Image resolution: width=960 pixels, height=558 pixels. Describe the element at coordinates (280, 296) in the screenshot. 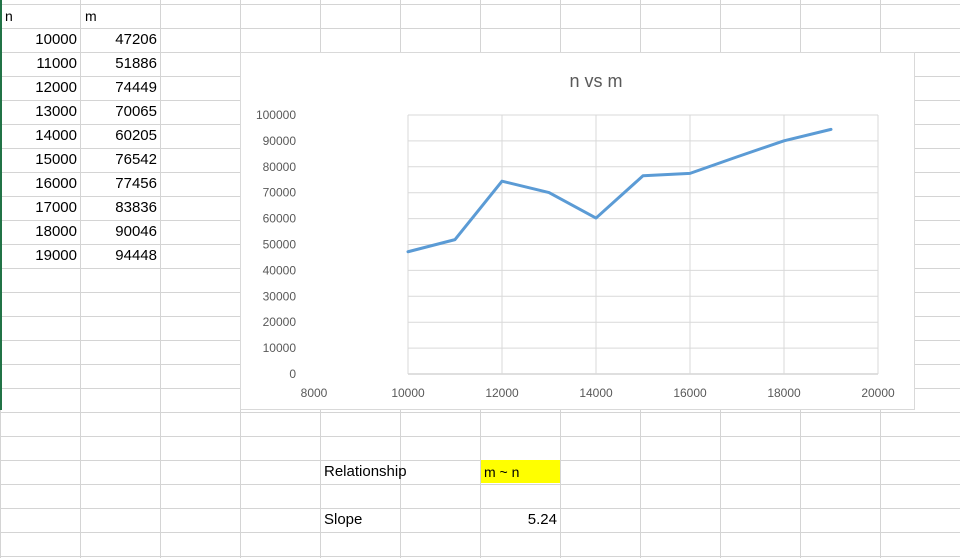

I see `y-tick-label: 30000` at that location.